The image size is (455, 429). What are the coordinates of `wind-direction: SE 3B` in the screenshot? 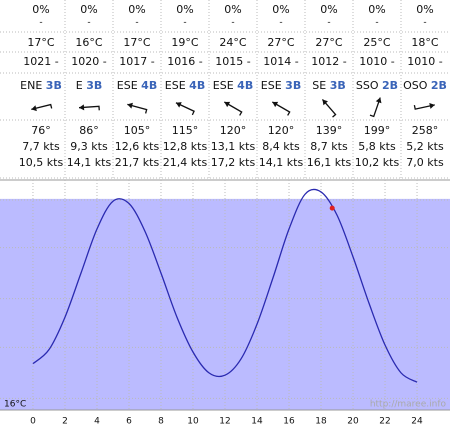 It's located at (328, 85).